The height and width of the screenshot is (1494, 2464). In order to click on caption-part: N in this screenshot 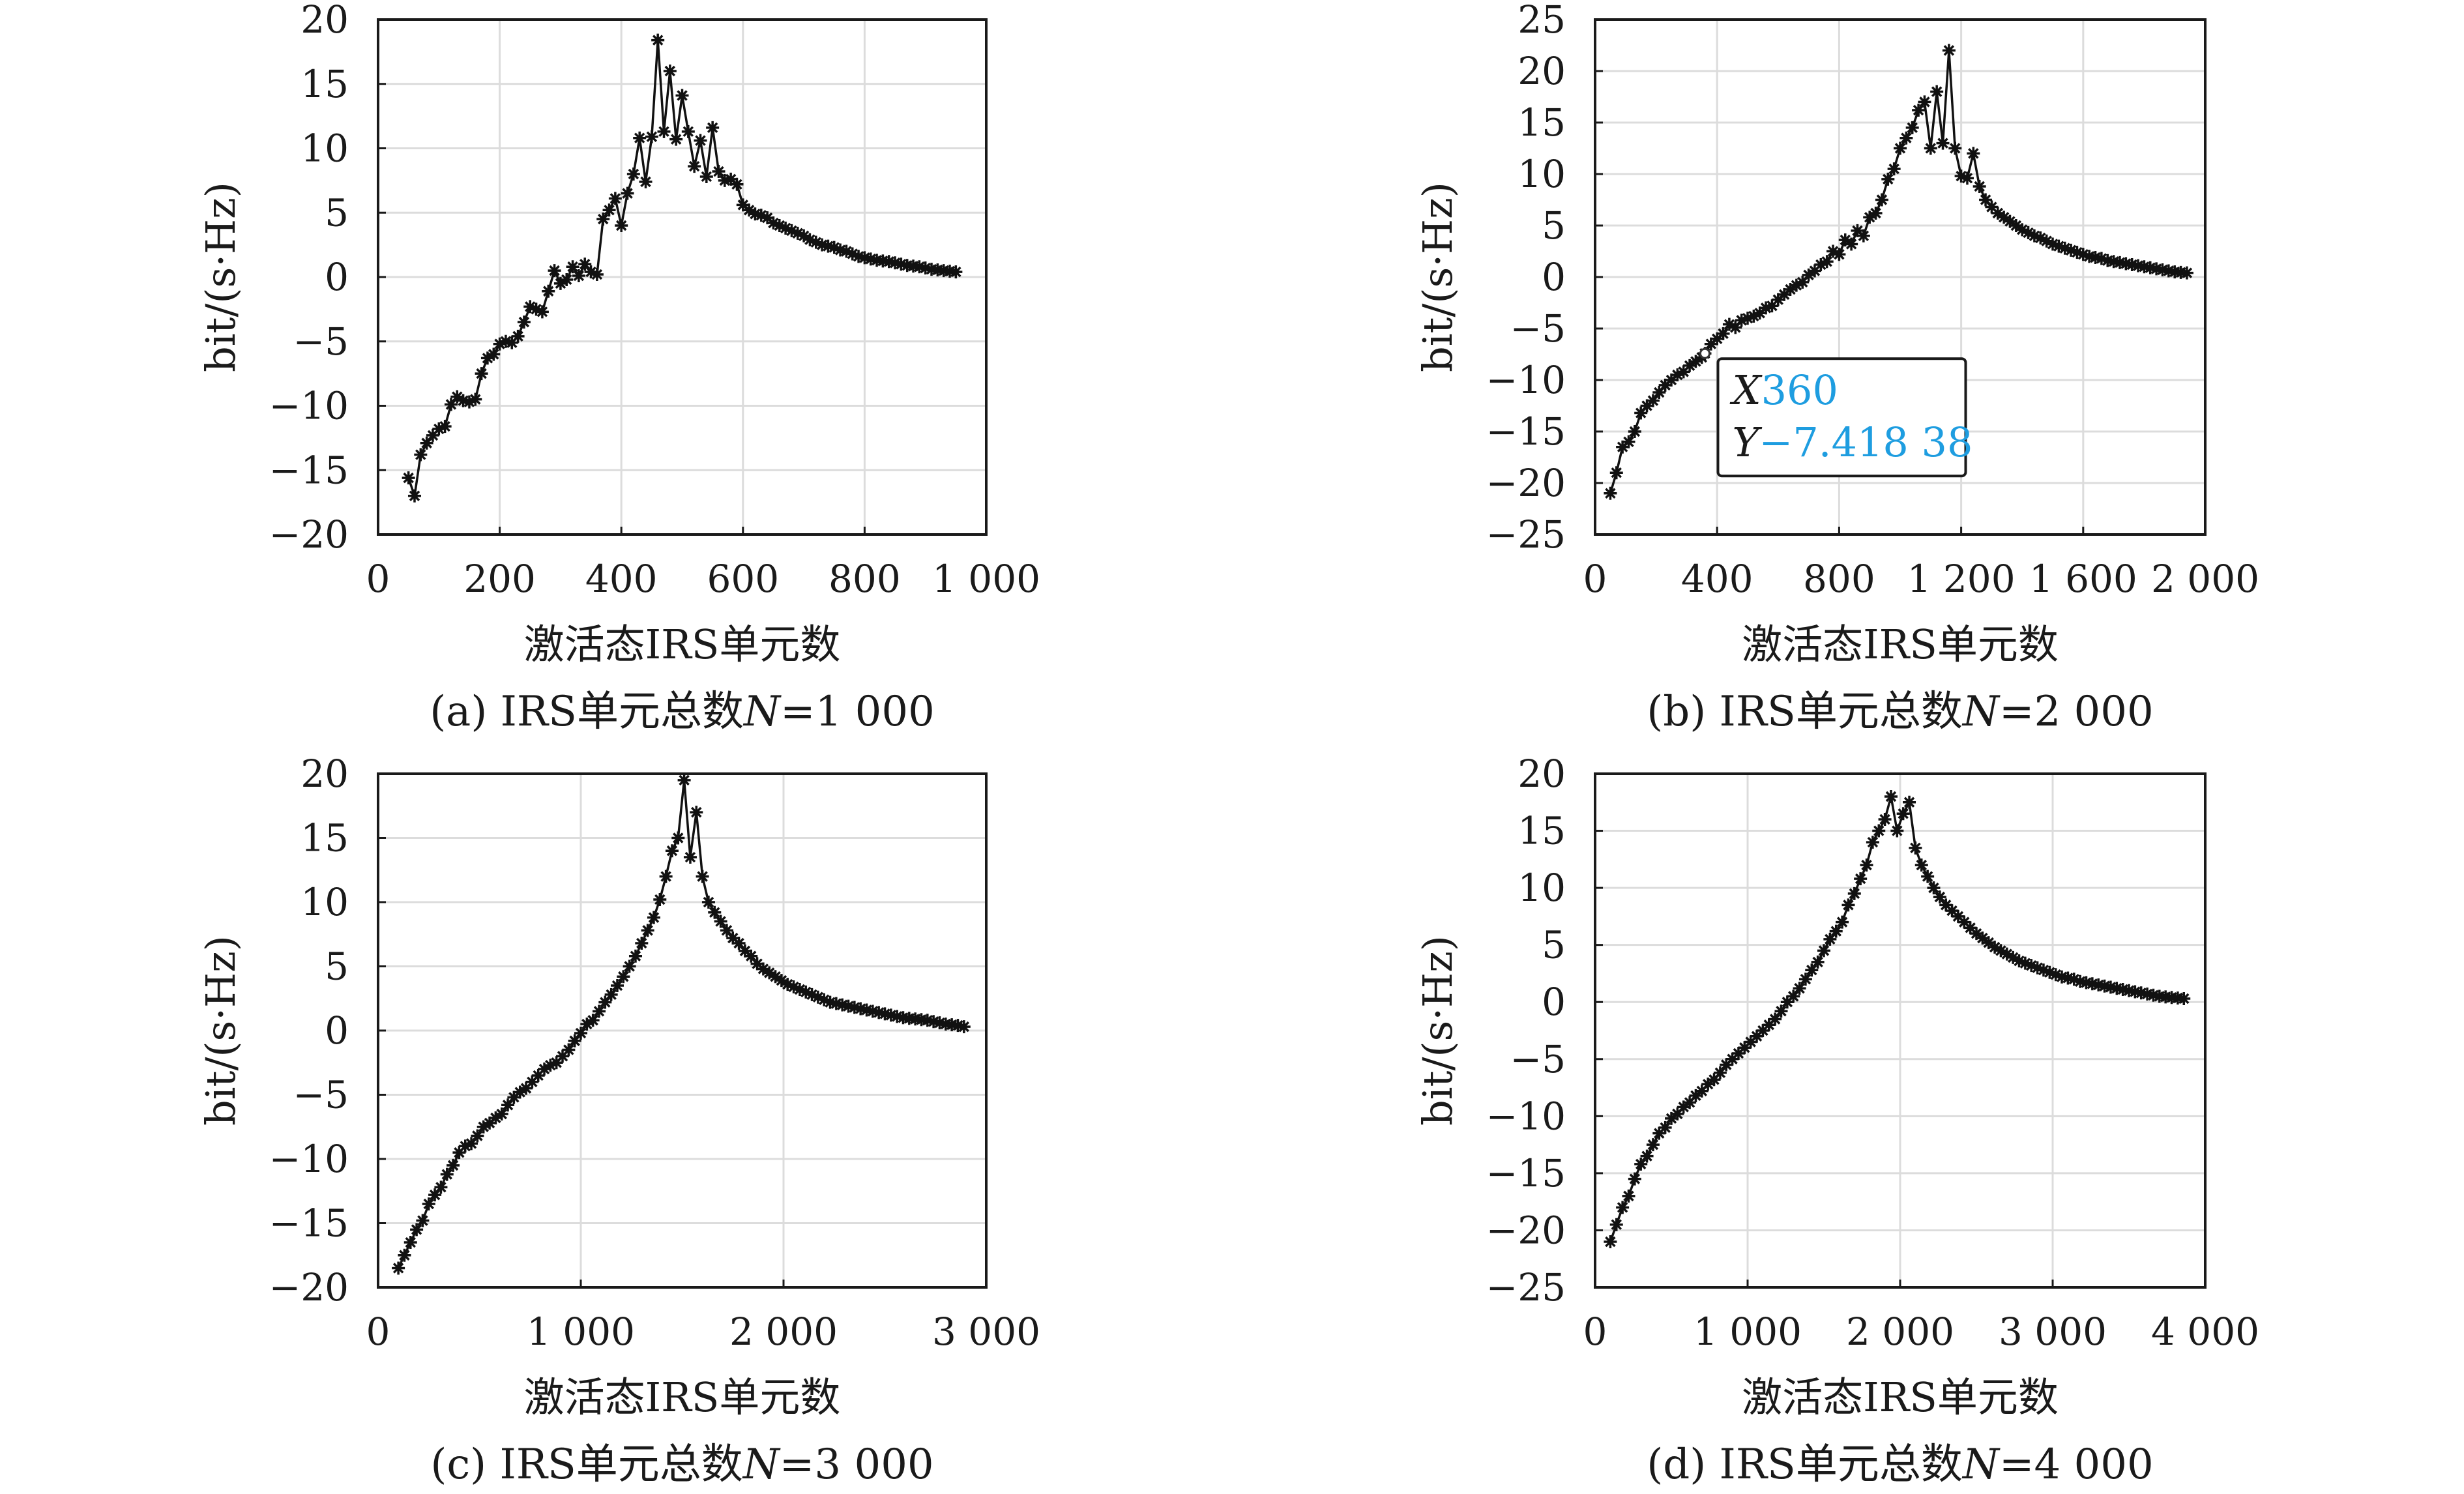, I will do `click(1981, 1465)`.